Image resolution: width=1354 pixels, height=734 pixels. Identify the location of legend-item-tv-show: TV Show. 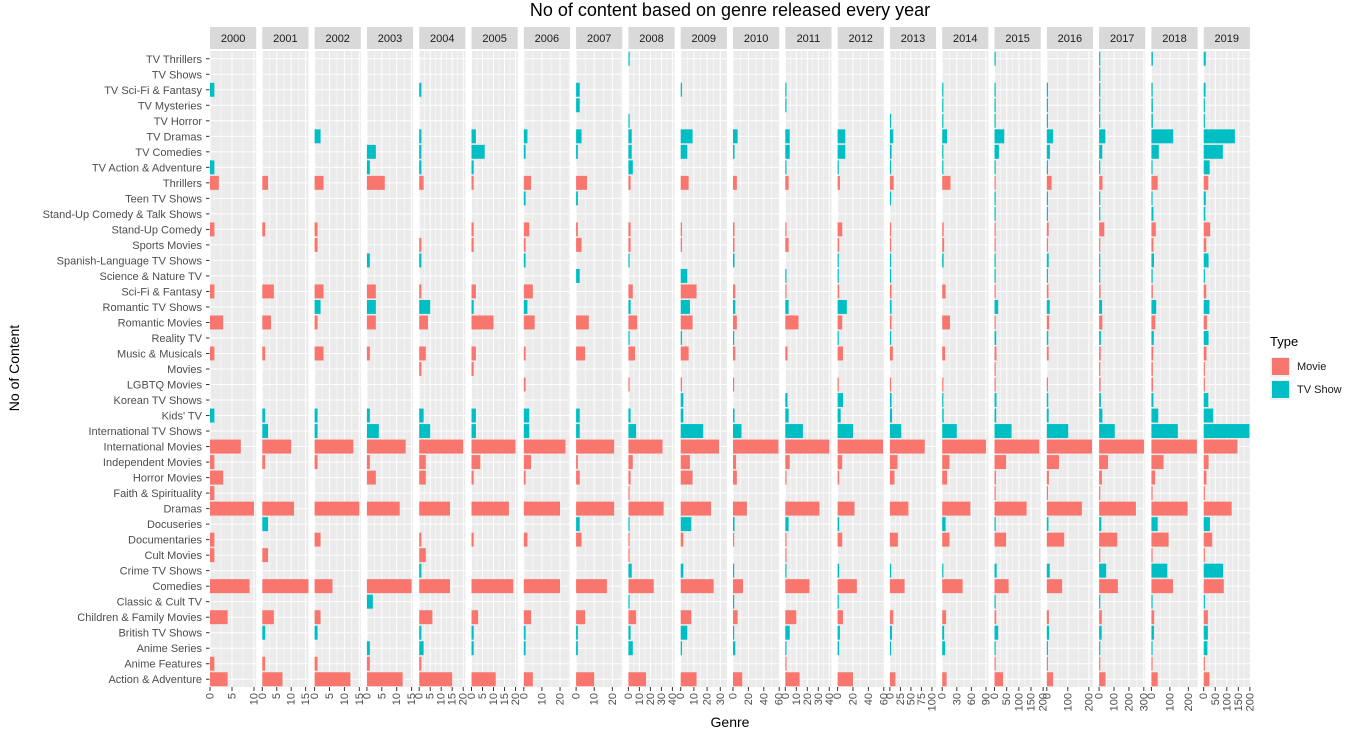
(1306, 389).